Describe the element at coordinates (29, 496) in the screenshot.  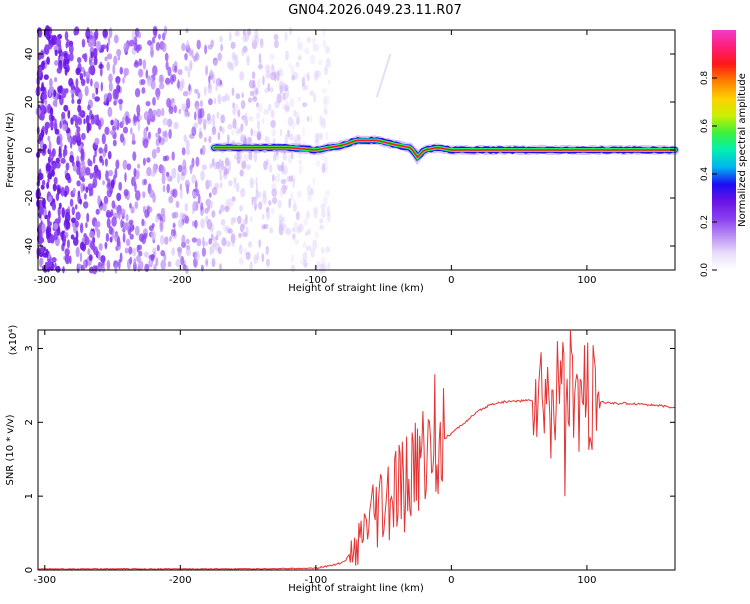
I see `snr-y-tick-label: 1` at that location.